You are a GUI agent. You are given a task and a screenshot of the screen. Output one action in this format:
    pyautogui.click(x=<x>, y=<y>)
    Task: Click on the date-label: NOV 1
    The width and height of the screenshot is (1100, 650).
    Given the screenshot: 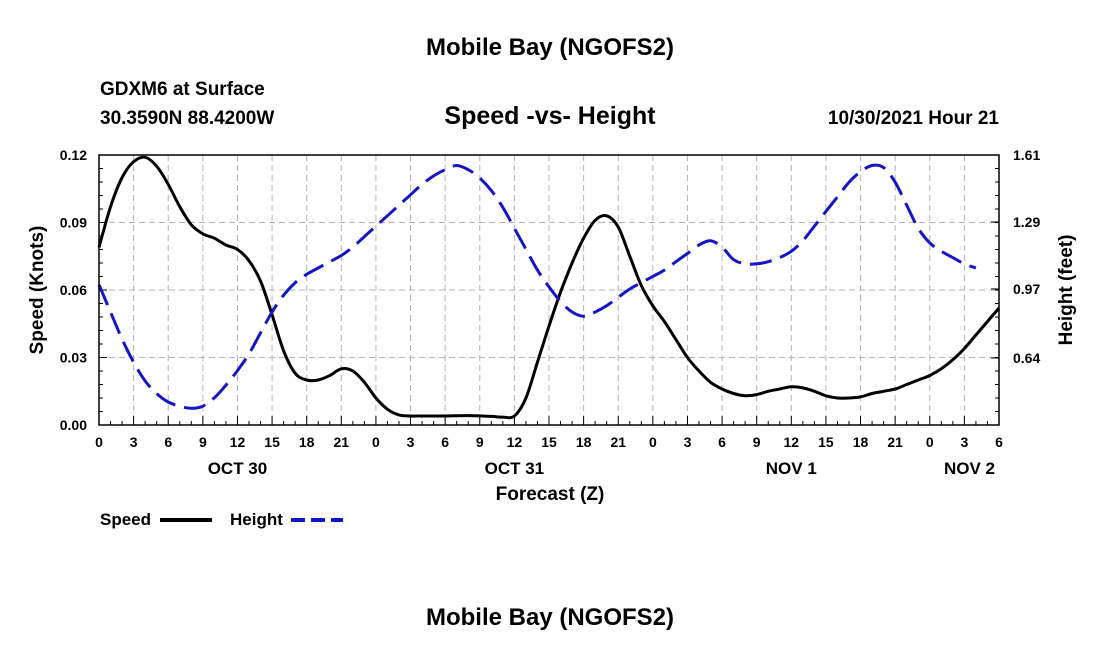 What is the action you would take?
    pyautogui.click(x=791, y=468)
    